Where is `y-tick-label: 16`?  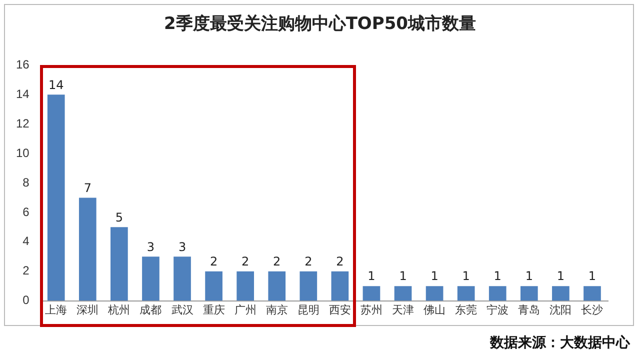 y-tick-label: 16 is located at coordinates (23, 65).